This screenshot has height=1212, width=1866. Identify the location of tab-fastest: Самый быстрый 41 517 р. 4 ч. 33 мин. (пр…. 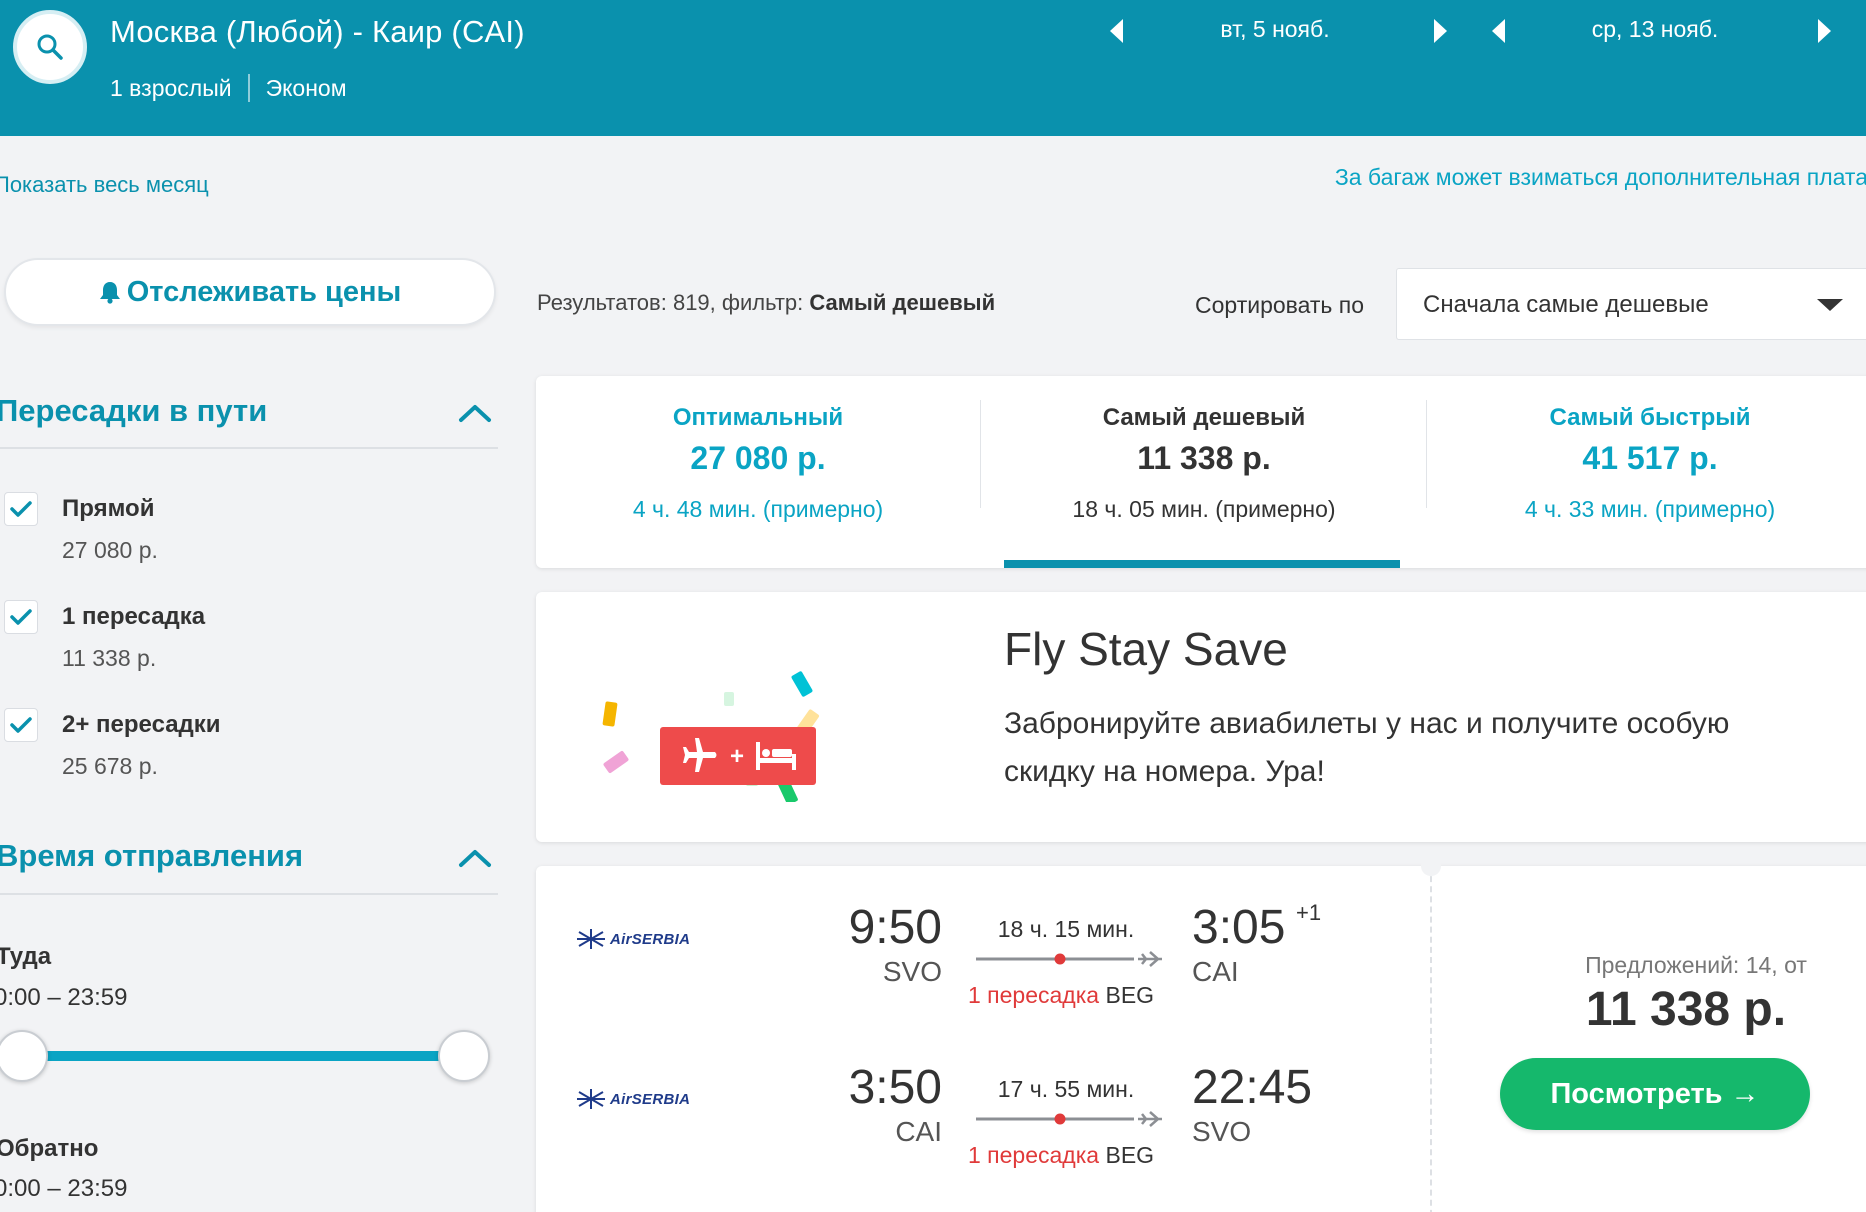
(1647, 472).